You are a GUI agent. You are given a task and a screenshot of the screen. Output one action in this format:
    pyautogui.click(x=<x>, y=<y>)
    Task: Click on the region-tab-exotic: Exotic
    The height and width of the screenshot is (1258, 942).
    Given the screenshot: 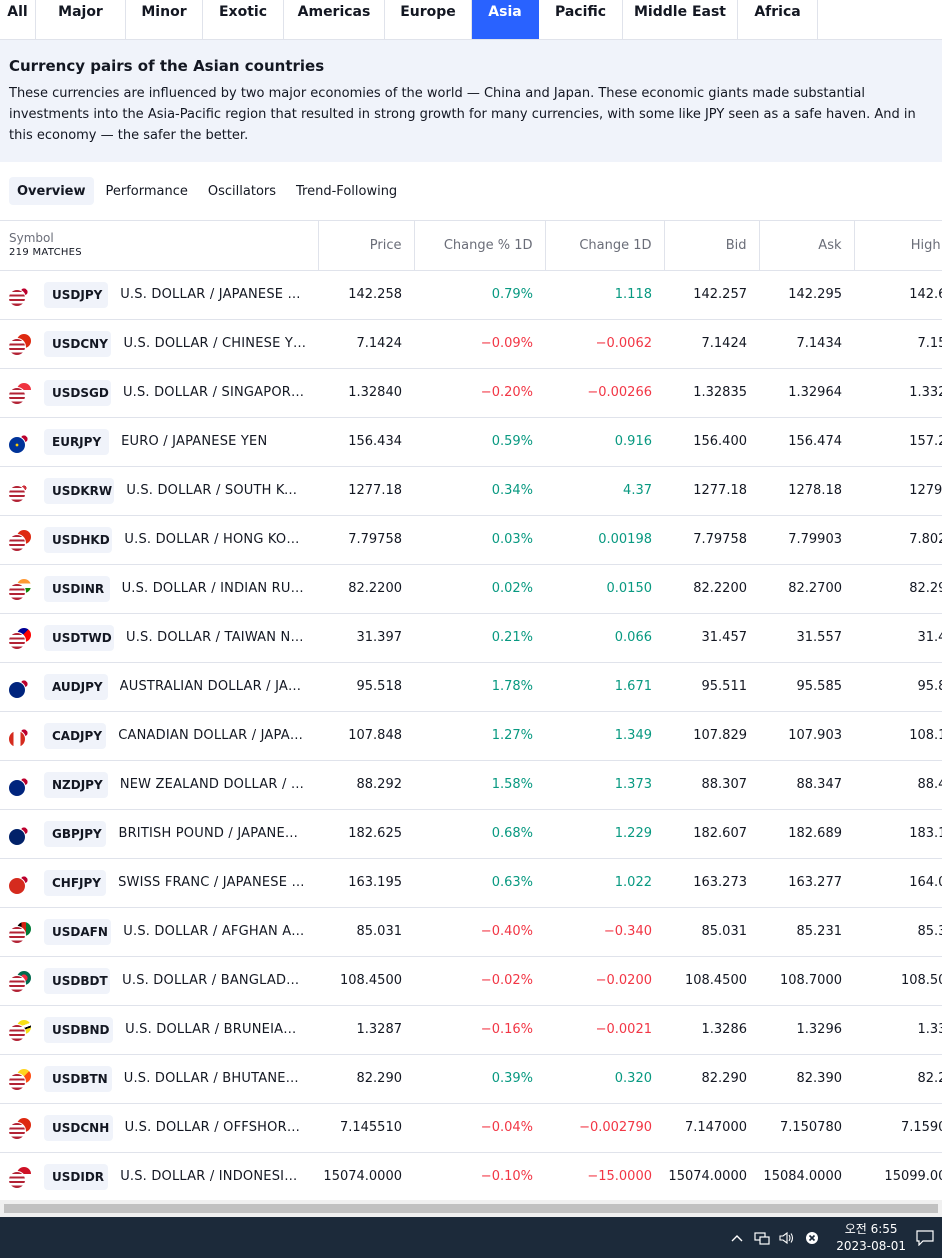 What is the action you would take?
    pyautogui.click(x=243, y=19)
    